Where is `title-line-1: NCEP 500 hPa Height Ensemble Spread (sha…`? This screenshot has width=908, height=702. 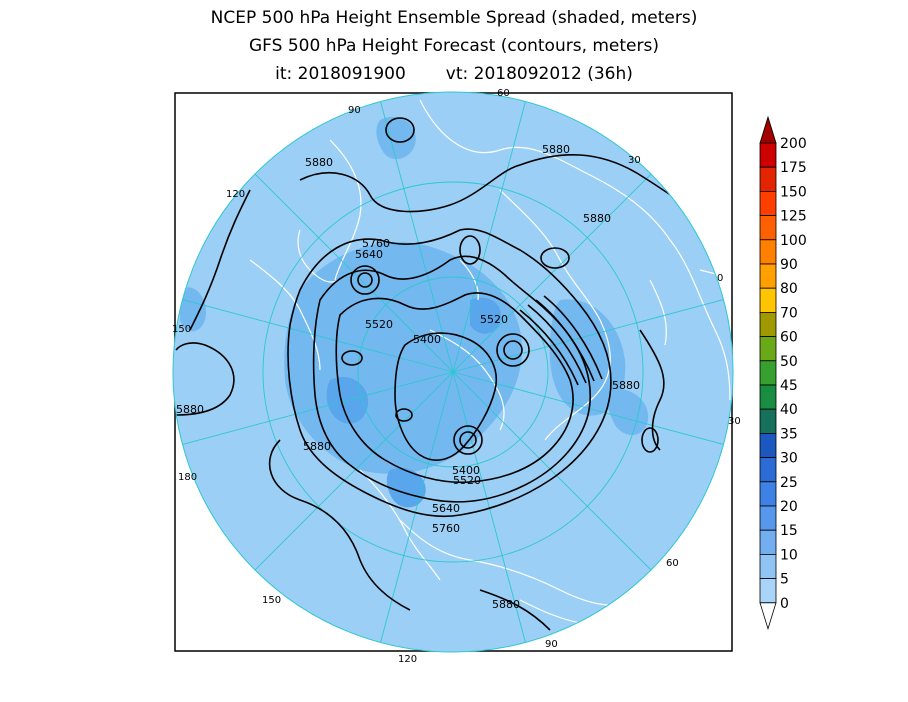 title-line-1: NCEP 500 hPa Height Ensemble Spread (sha… is located at coordinates (454, 18).